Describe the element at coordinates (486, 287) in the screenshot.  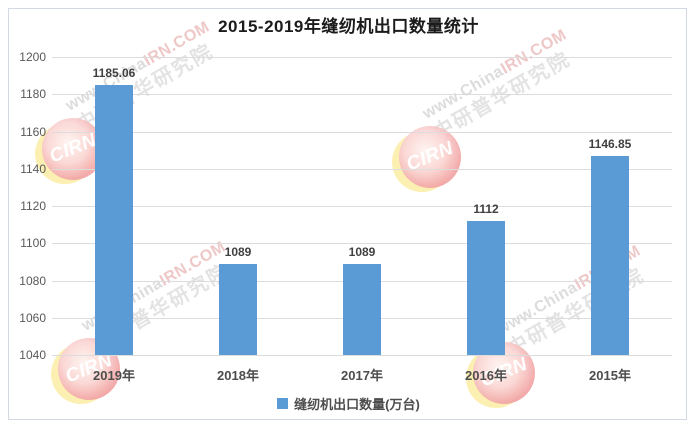
I see `bar-2016年` at that location.